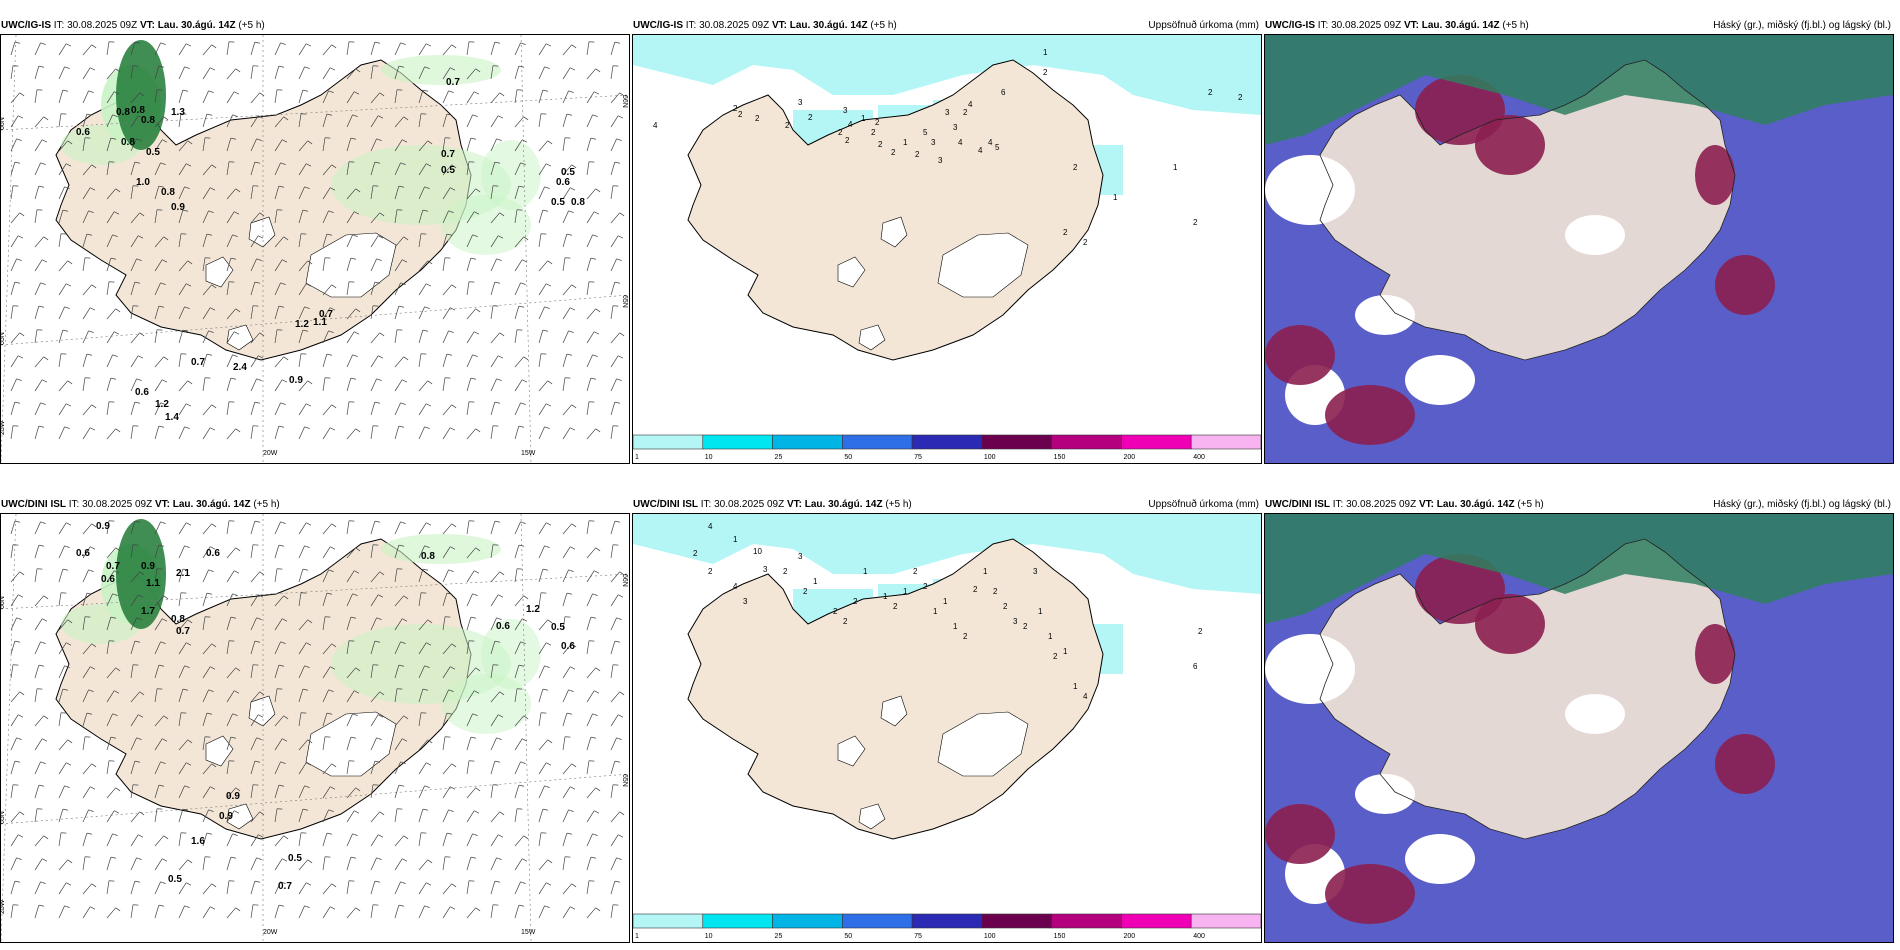 The image size is (1900, 950). What do you see at coordinates (178, 619) in the screenshot?
I see `value-label: 0.8` at bounding box center [178, 619].